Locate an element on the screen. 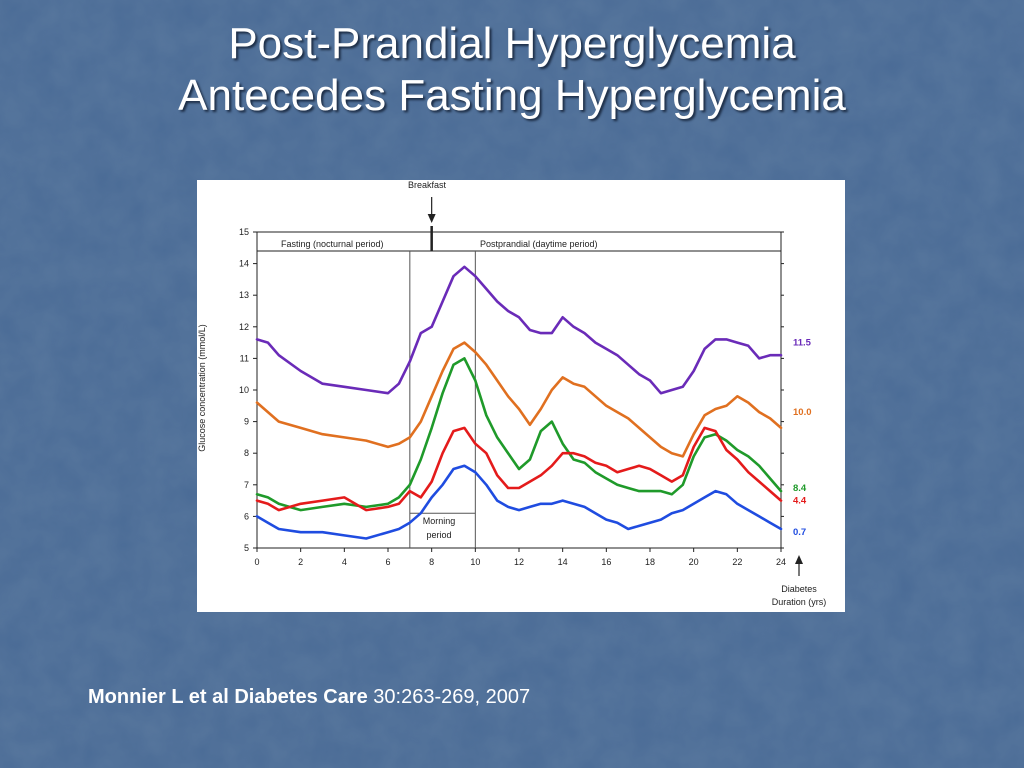 This screenshot has width=1024, height=768. postprandial-period-label: Postprandial (daytime period) is located at coordinates (539, 244).